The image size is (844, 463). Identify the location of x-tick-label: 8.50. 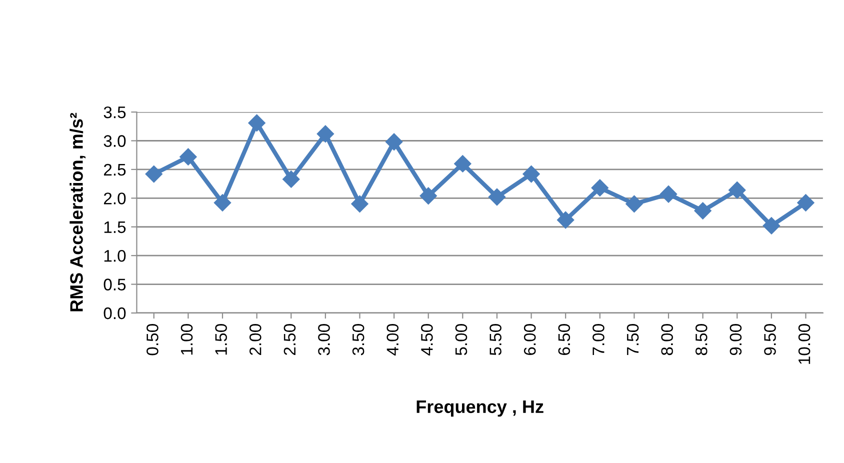
(701, 340).